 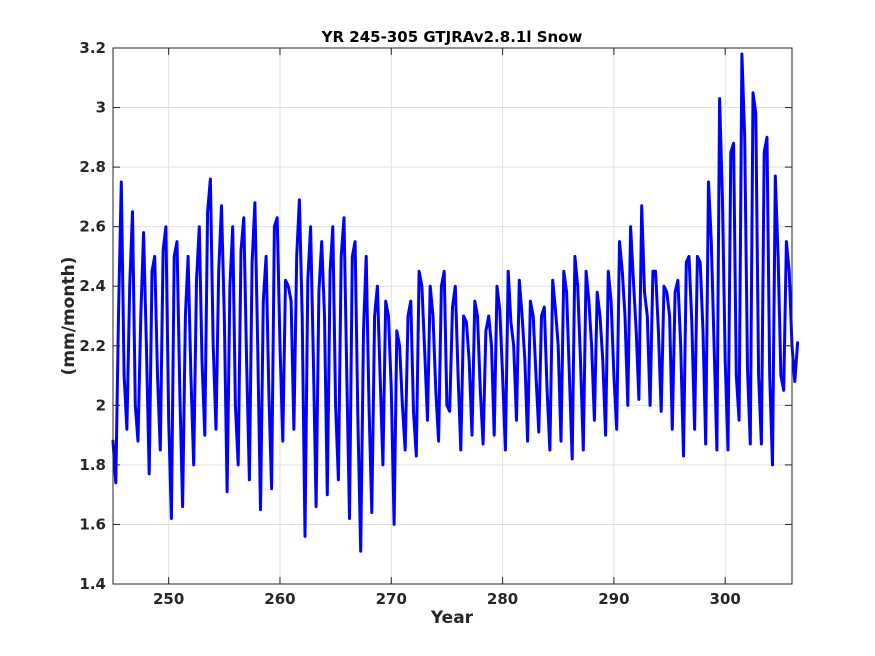 What do you see at coordinates (447, 599) in the screenshot?
I see `x-tick-labels: 250 260 270 280 290 300` at bounding box center [447, 599].